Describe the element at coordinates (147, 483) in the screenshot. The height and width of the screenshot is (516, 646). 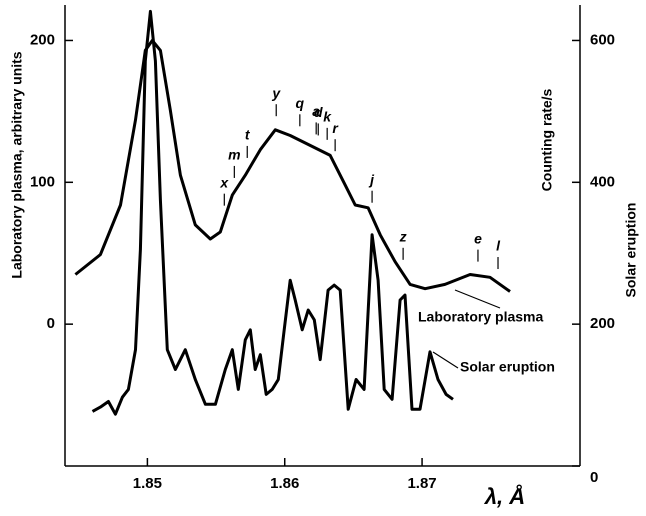
I see `x-tick-label: 1.85` at that location.